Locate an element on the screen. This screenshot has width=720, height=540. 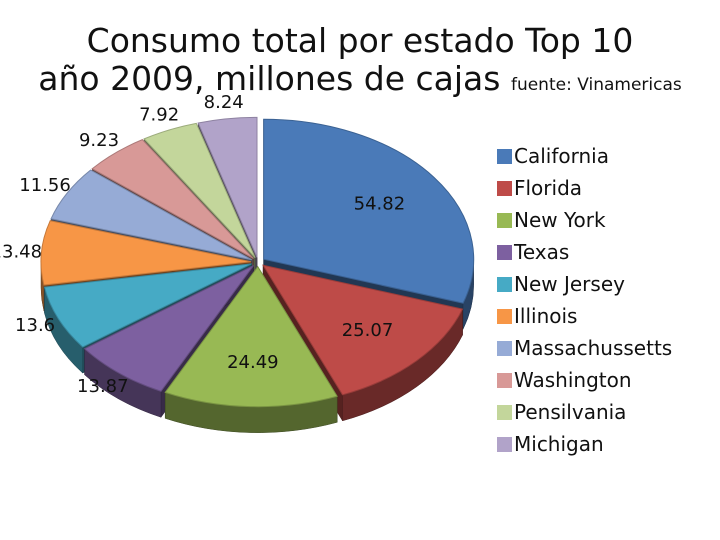
legend-label: California is located at coordinates (561, 156).